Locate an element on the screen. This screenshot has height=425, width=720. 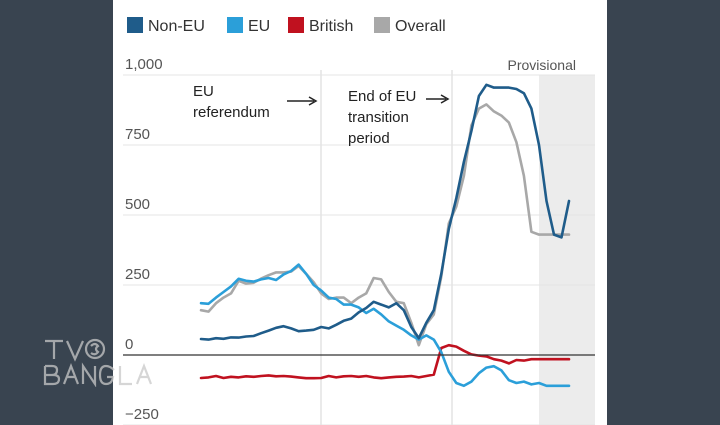
y-tick-label: 250 is located at coordinates (137, 274).